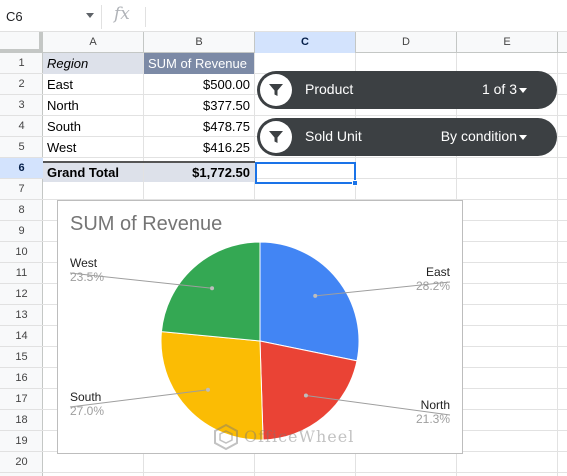 The height and width of the screenshot is (476, 567). What do you see at coordinates (21, 420) in the screenshot?
I see `row-header: 18` at bounding box center [21, 420].